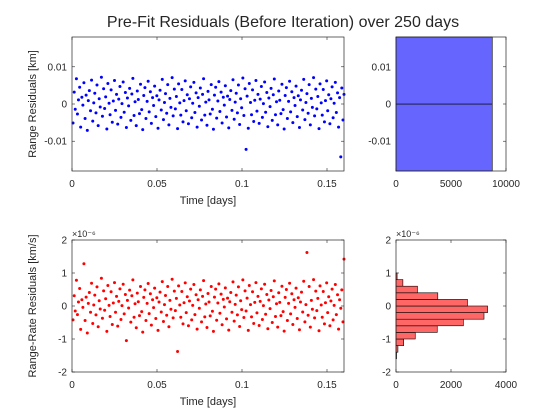  I want to click on x-tick-label: 0.15, so click(327, 184).